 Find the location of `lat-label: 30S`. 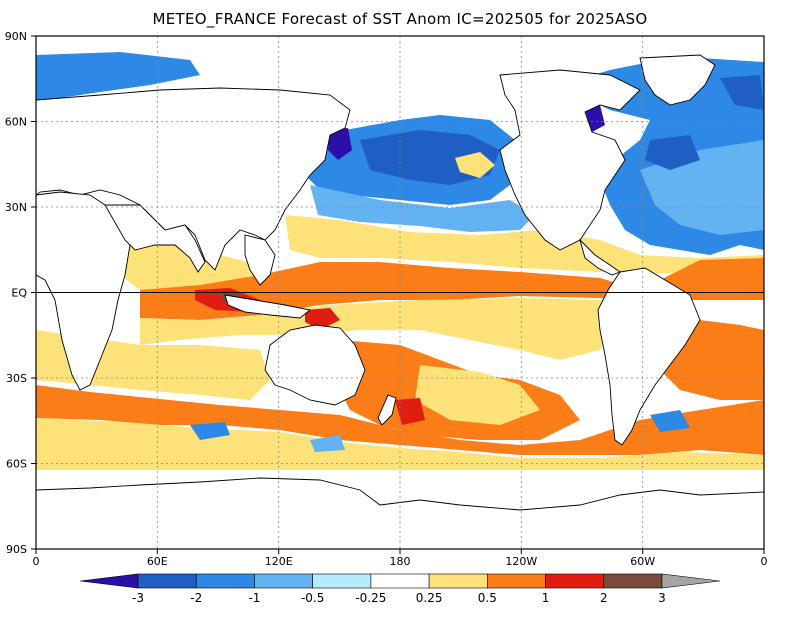

lat-label: 30S is located at coordinates (16, 378).